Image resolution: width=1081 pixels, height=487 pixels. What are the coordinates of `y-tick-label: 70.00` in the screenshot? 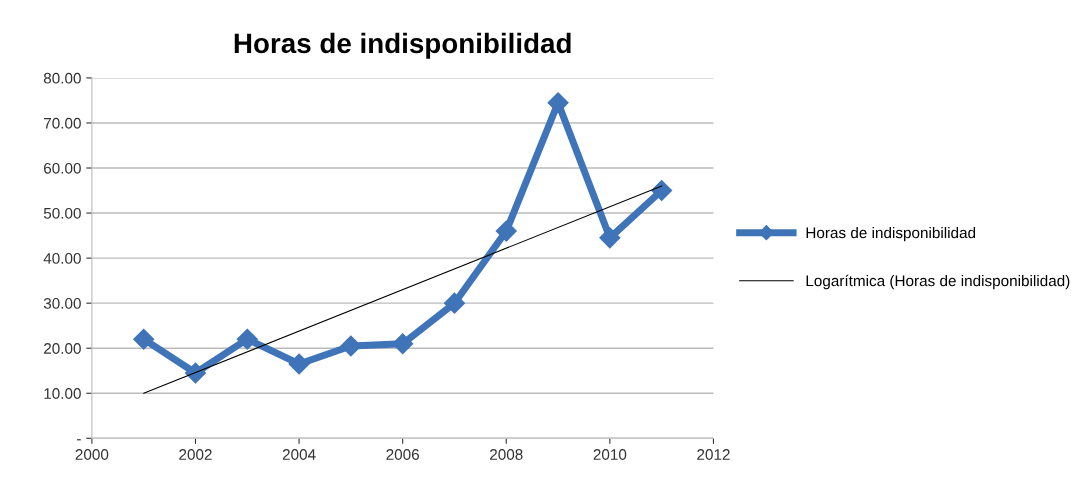 It's located at (62, 123).